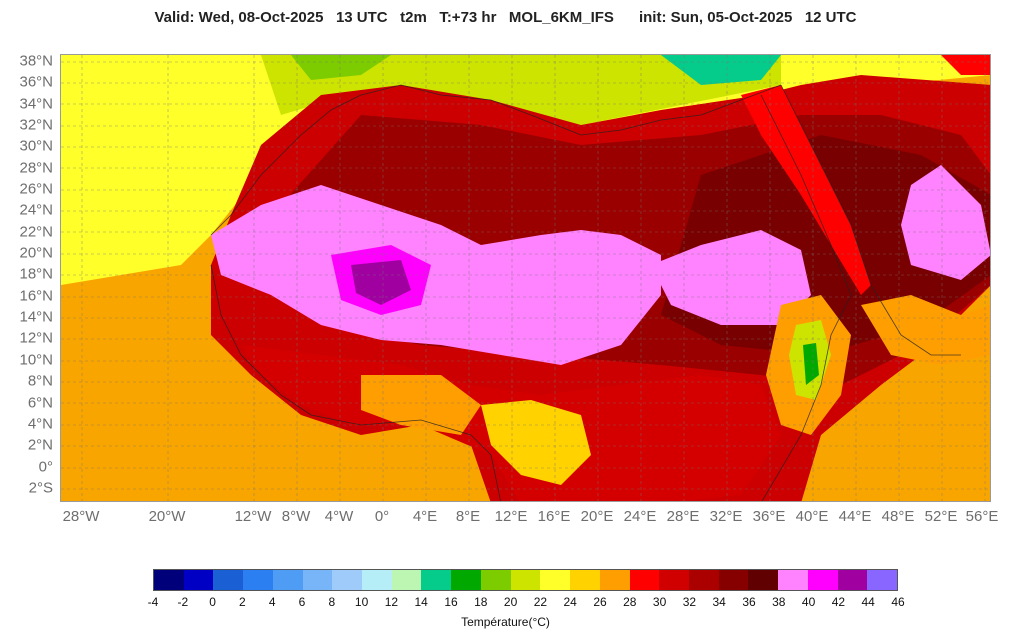 The image size is (1011, 641). I want to click on lon-label: 32°E, so click(726, 516).